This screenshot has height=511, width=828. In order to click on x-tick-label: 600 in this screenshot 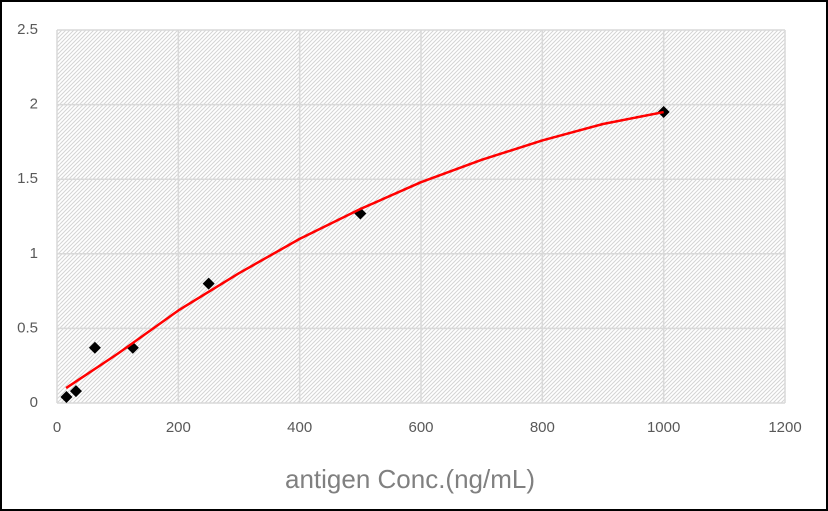, I will do `click(420, 427)`.